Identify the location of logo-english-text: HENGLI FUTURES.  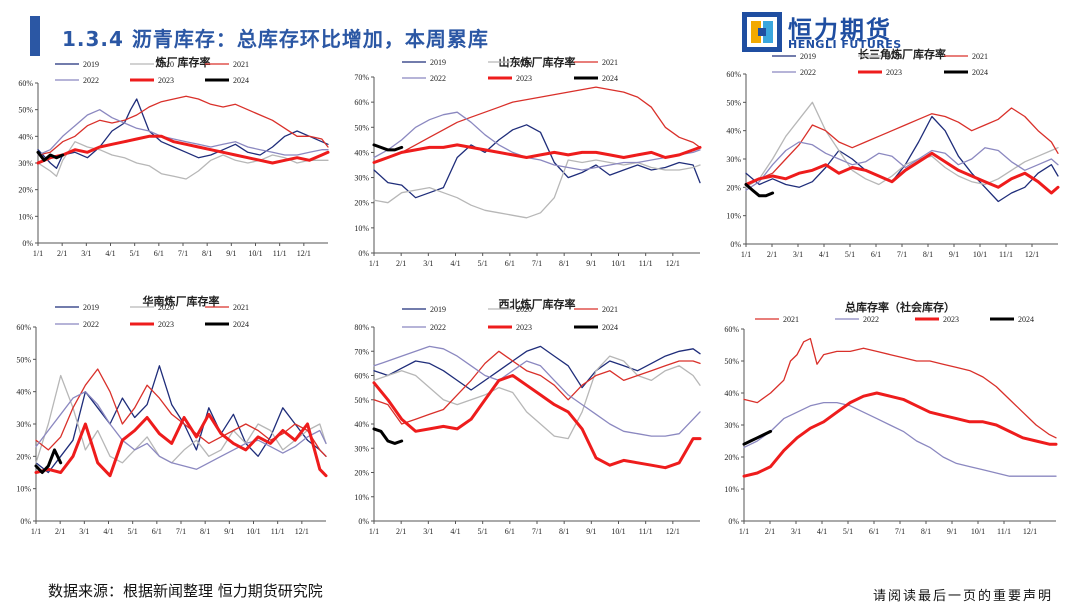
(845, 44).